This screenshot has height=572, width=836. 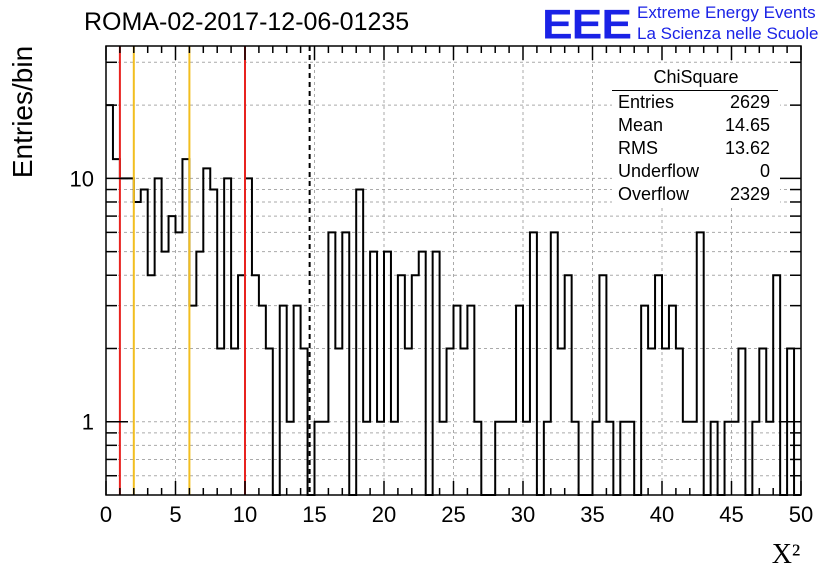 I want to click on stats-value: 0, so click(x=764, y=171).